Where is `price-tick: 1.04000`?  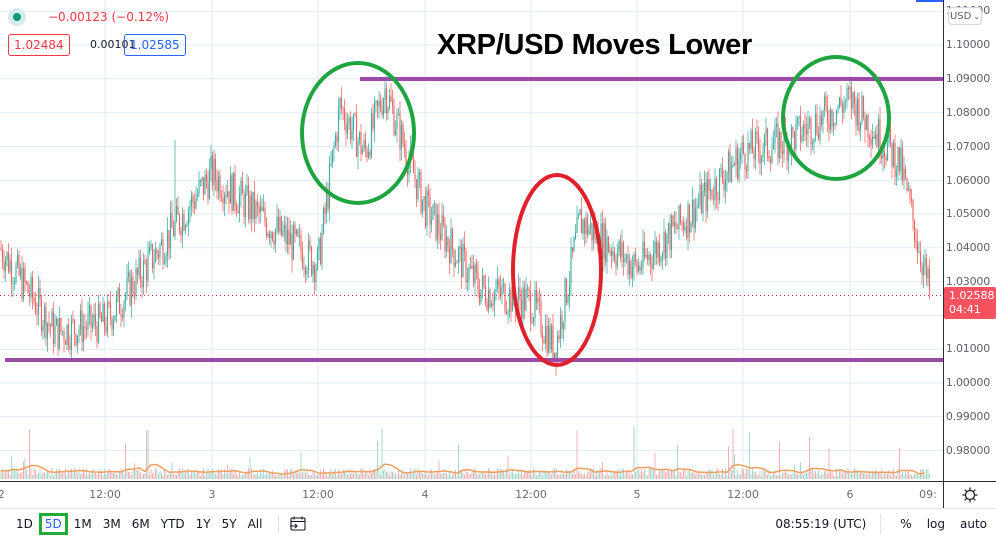
price-tick: 1.04000 is located at coordinates (967, 247).